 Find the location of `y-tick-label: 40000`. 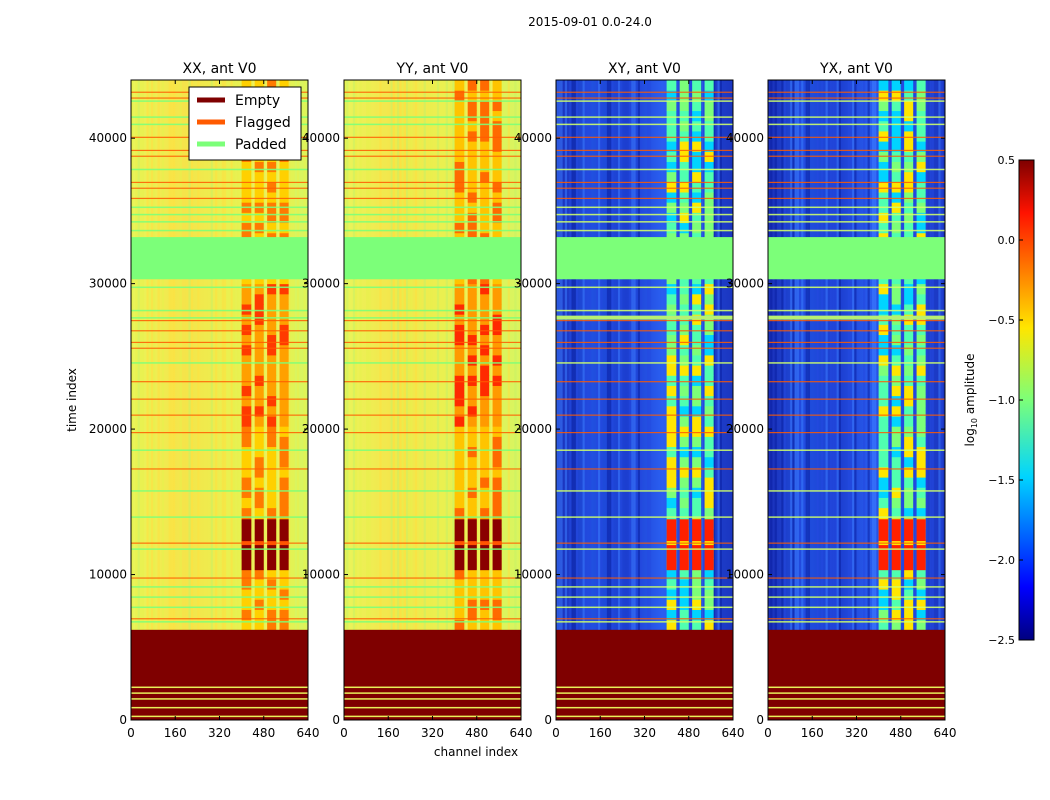

y-tick-label: 40000 is located at coordinates (321, 138).